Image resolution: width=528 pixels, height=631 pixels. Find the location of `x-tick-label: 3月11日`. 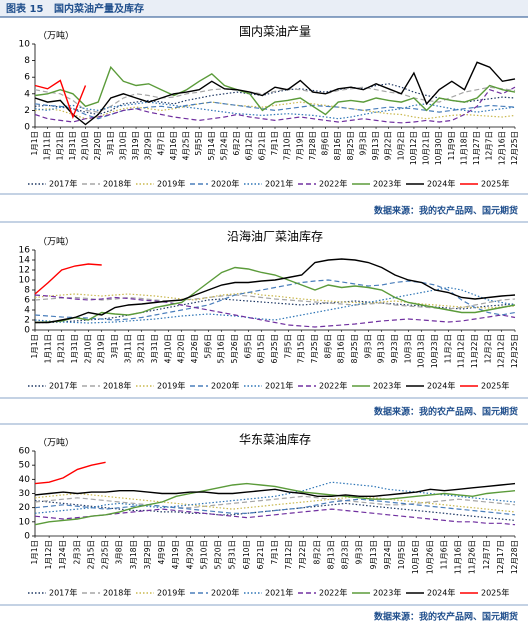

x-tick-label: 3月11日 is located at coordinates (127, 348).